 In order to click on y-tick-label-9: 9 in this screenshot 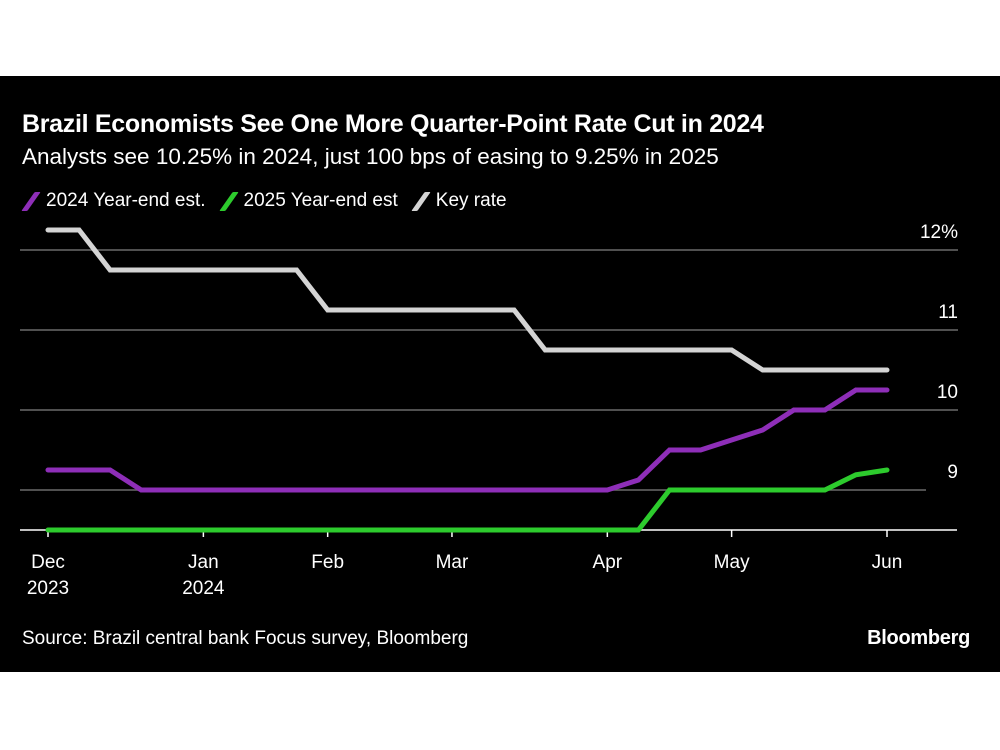, I will do `click(952, 472)`.